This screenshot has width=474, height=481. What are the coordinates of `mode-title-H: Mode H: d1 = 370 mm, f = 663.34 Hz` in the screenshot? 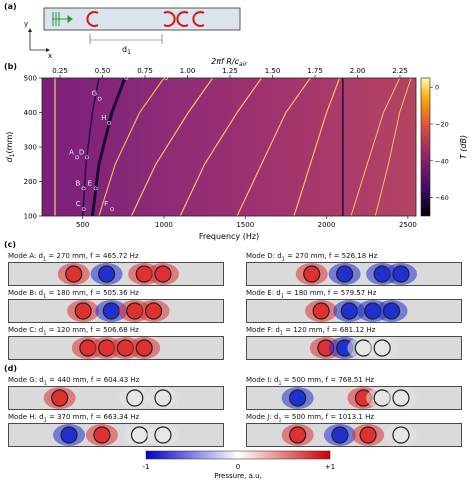 It's located at (74, 418).